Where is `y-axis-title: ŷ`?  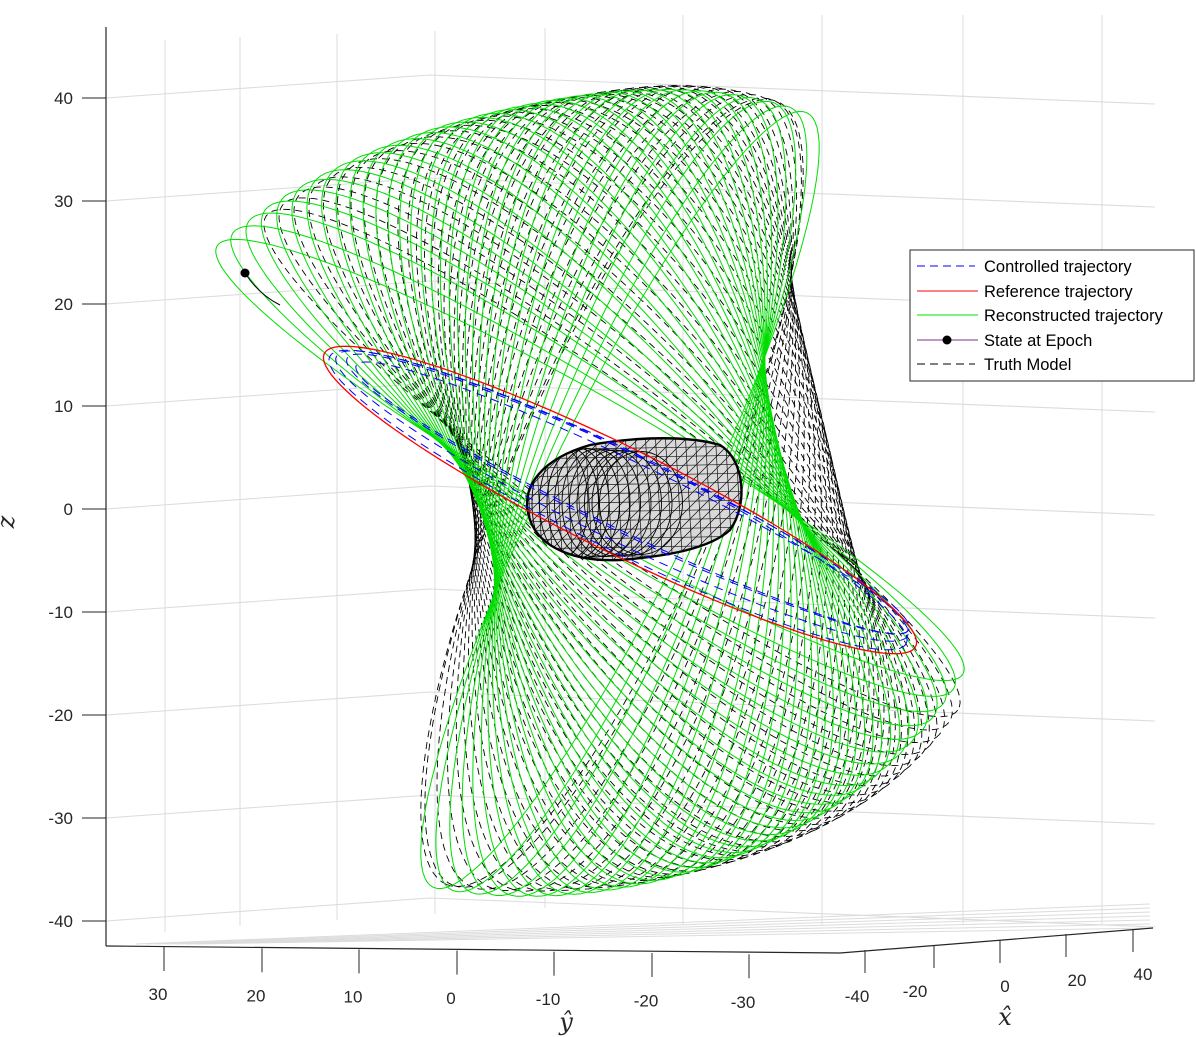 y-axis-title: ŷ is located at coordinates (565, 1022).